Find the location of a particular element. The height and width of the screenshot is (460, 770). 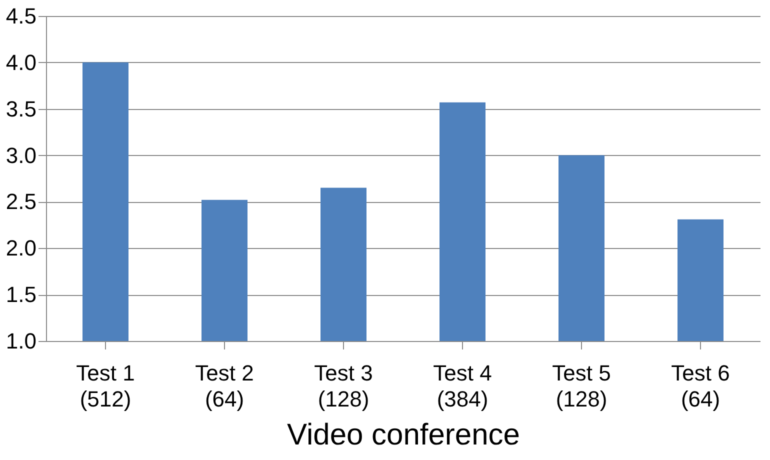

y-tick-label: 1.0 is located at coordinates (21, 341).